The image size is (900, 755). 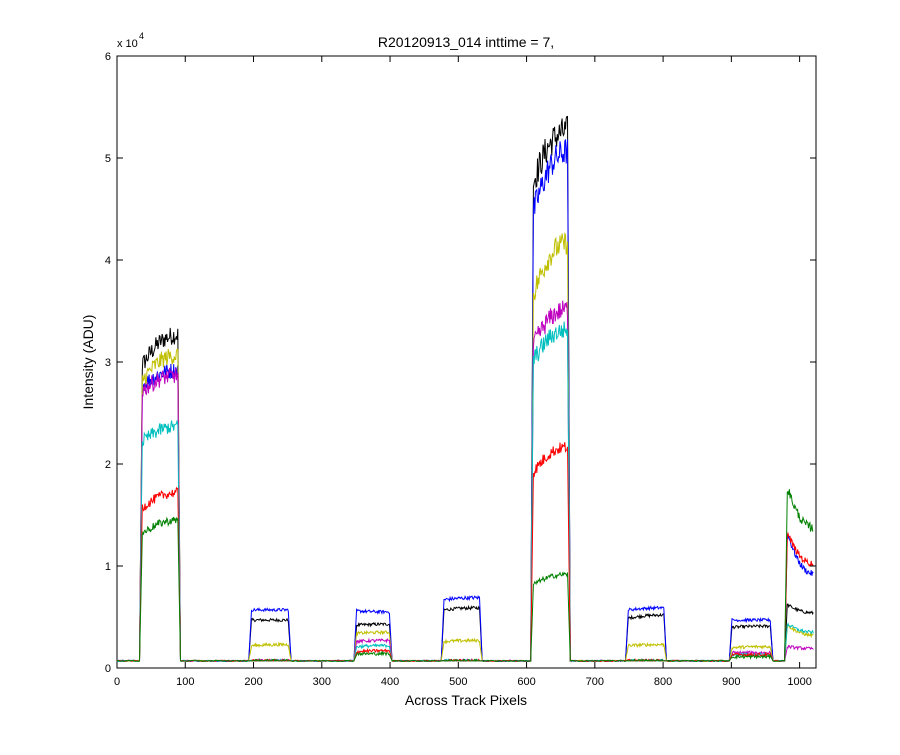 What do you see at coordinates (127, 44) in the screenshot?
I see `y-exponent-label: x 10` at bounding box center [127, 44].